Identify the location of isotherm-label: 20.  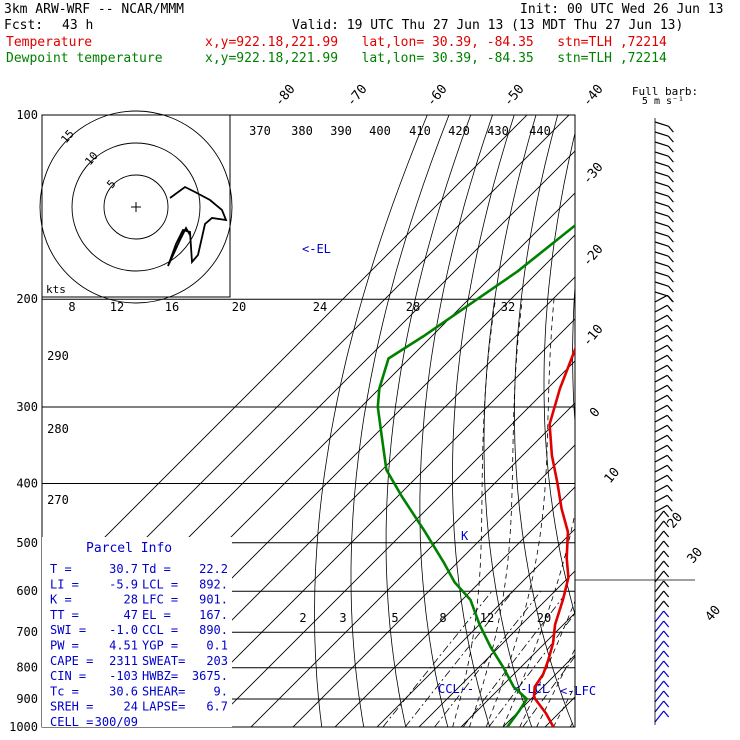
(676, 521).